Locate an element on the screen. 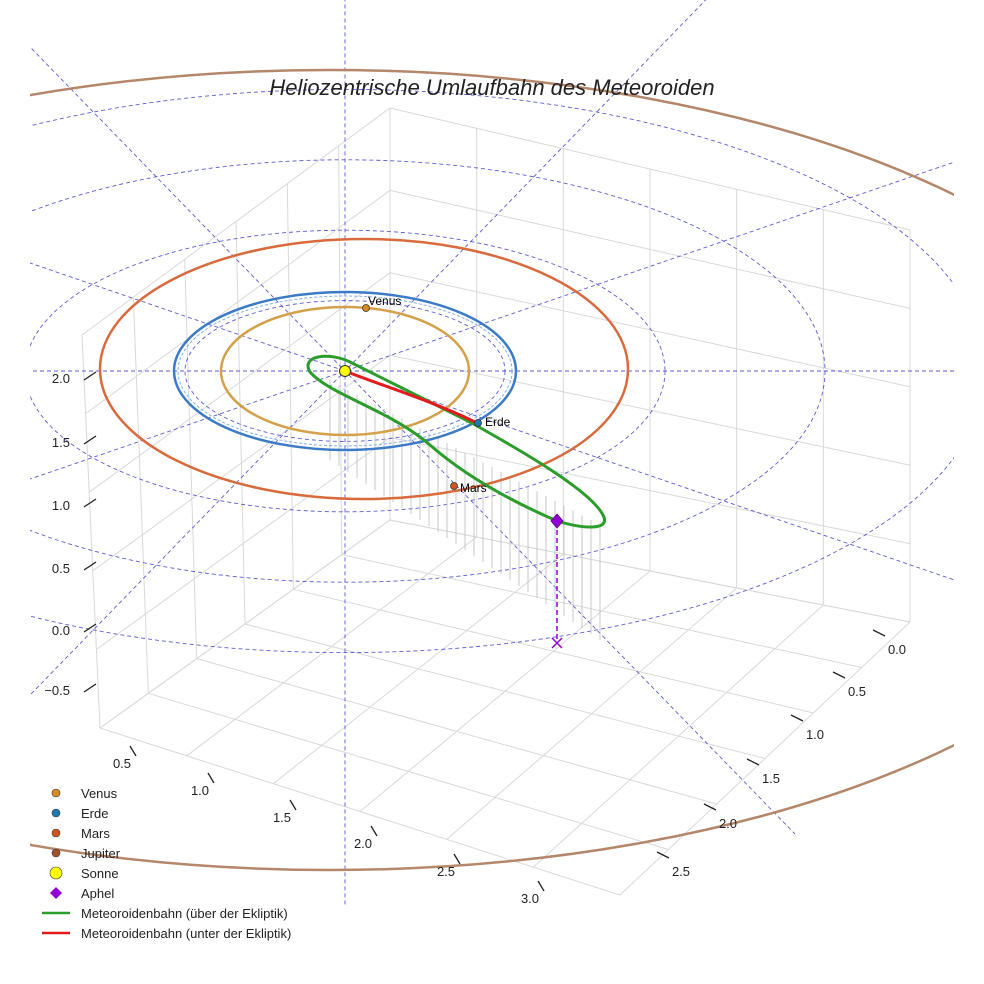 This screenshot has width=984, height=984. legend-item: Meteoroidenbahn (unter der Ekliptik) is located at coordinates (166, 933).